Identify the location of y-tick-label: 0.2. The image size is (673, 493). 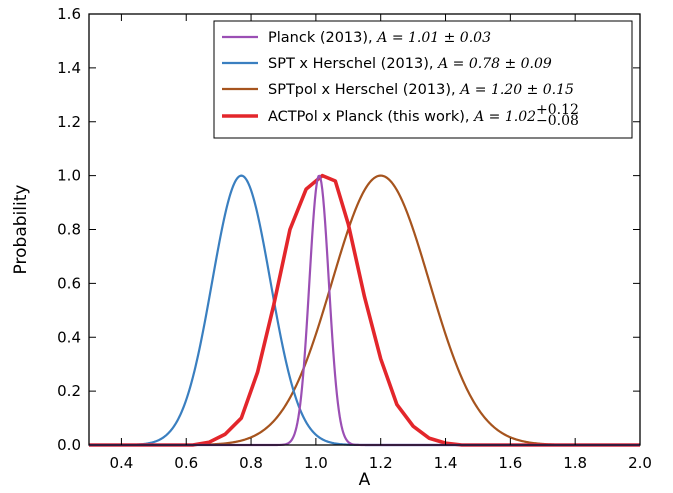
(69, 391).